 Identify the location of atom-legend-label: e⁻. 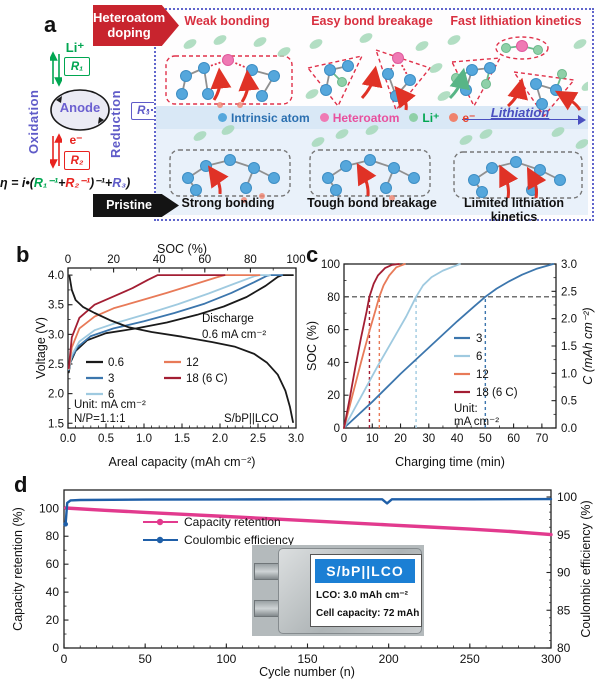
(469, 117).